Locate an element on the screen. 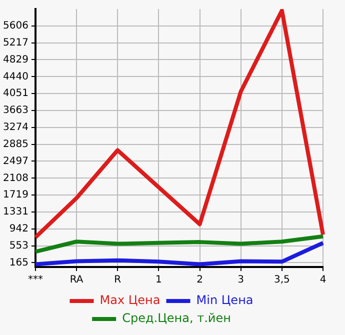 Image resolution: width=345 pixels, height=335 pixels. y-tick-label: 4440 is located at coordinates (15, 76).